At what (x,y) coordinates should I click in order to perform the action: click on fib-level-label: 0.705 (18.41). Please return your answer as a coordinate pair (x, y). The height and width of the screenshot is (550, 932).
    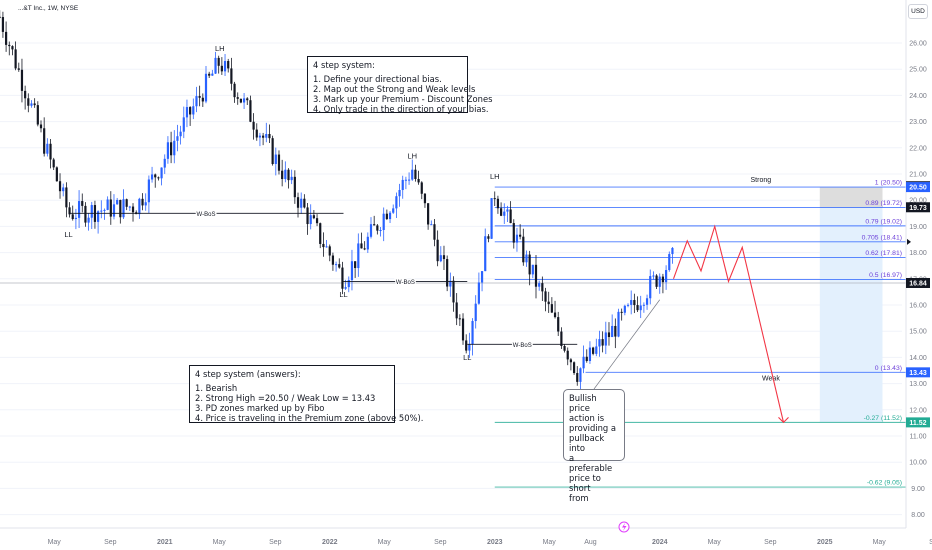
    Looking at the image, I should click on (882, 237).